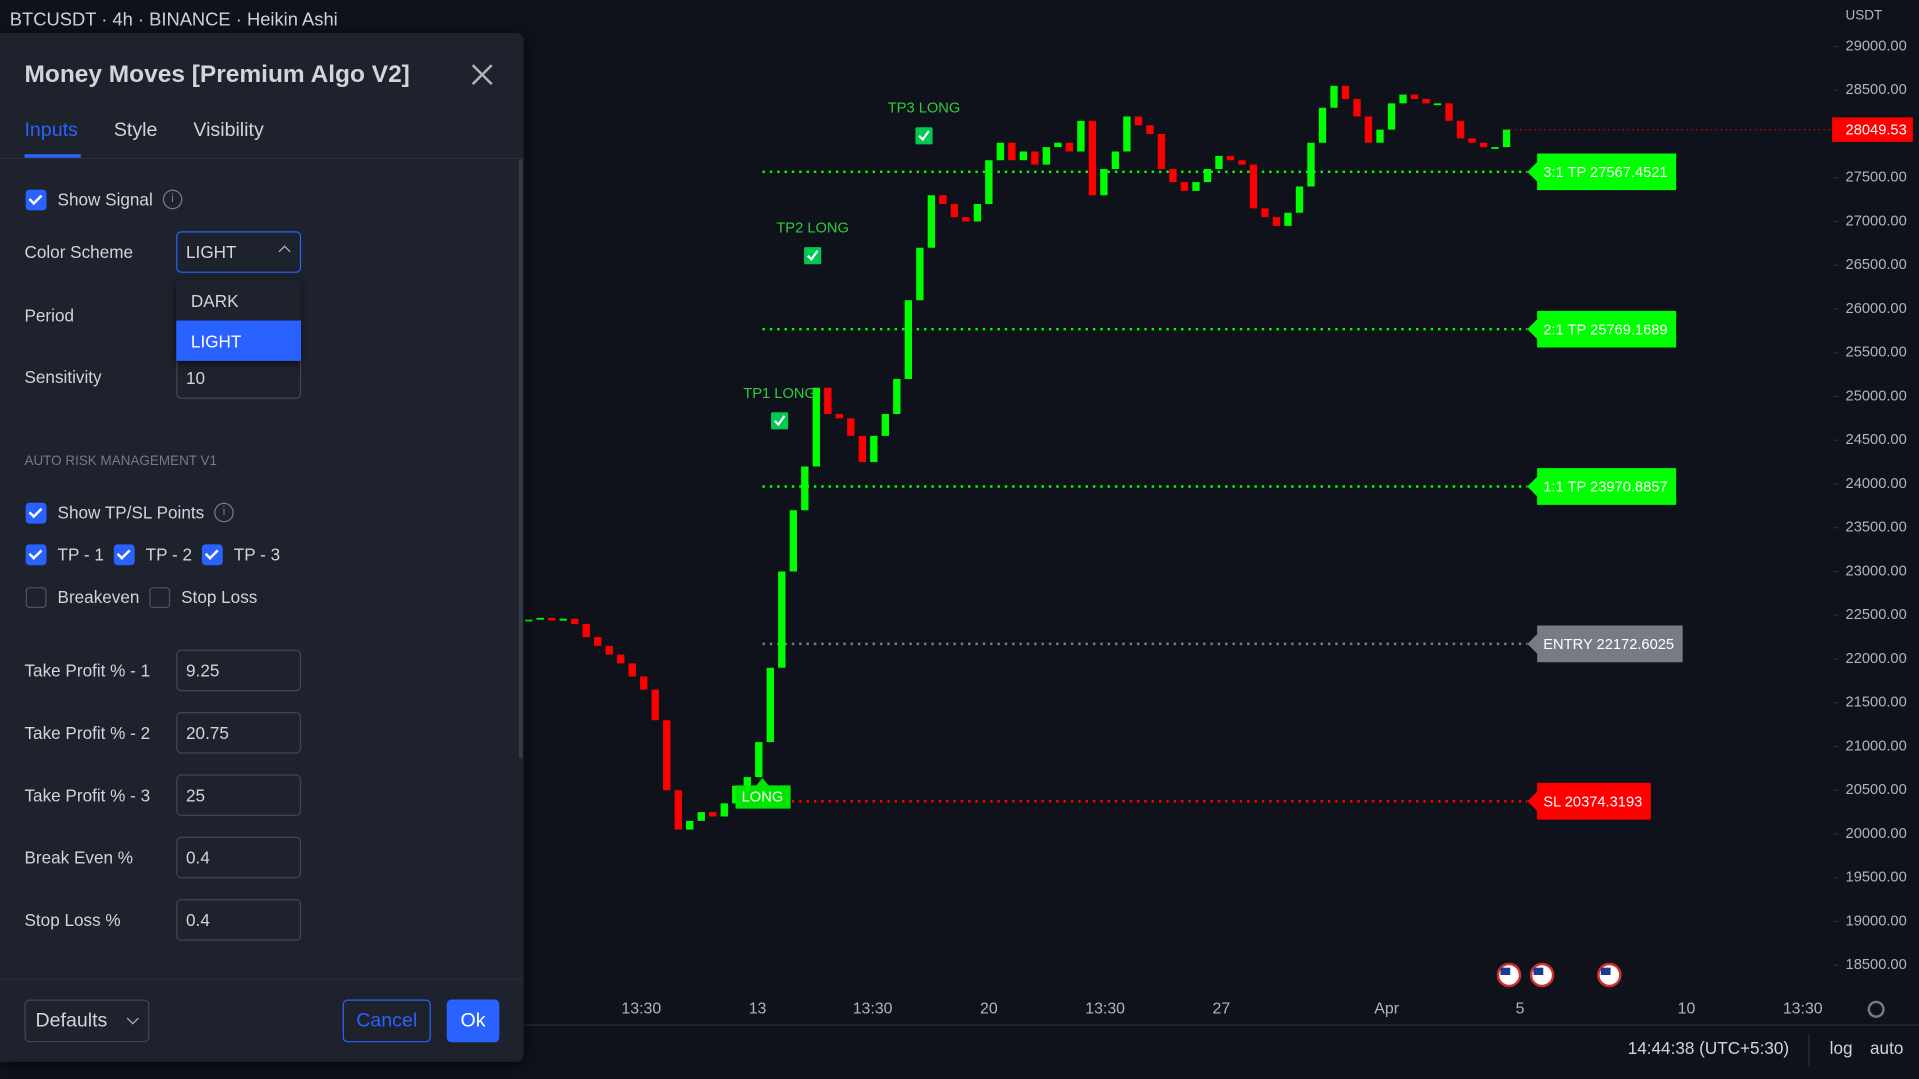  I want to click on tab: Inputs, so click(51, 130).